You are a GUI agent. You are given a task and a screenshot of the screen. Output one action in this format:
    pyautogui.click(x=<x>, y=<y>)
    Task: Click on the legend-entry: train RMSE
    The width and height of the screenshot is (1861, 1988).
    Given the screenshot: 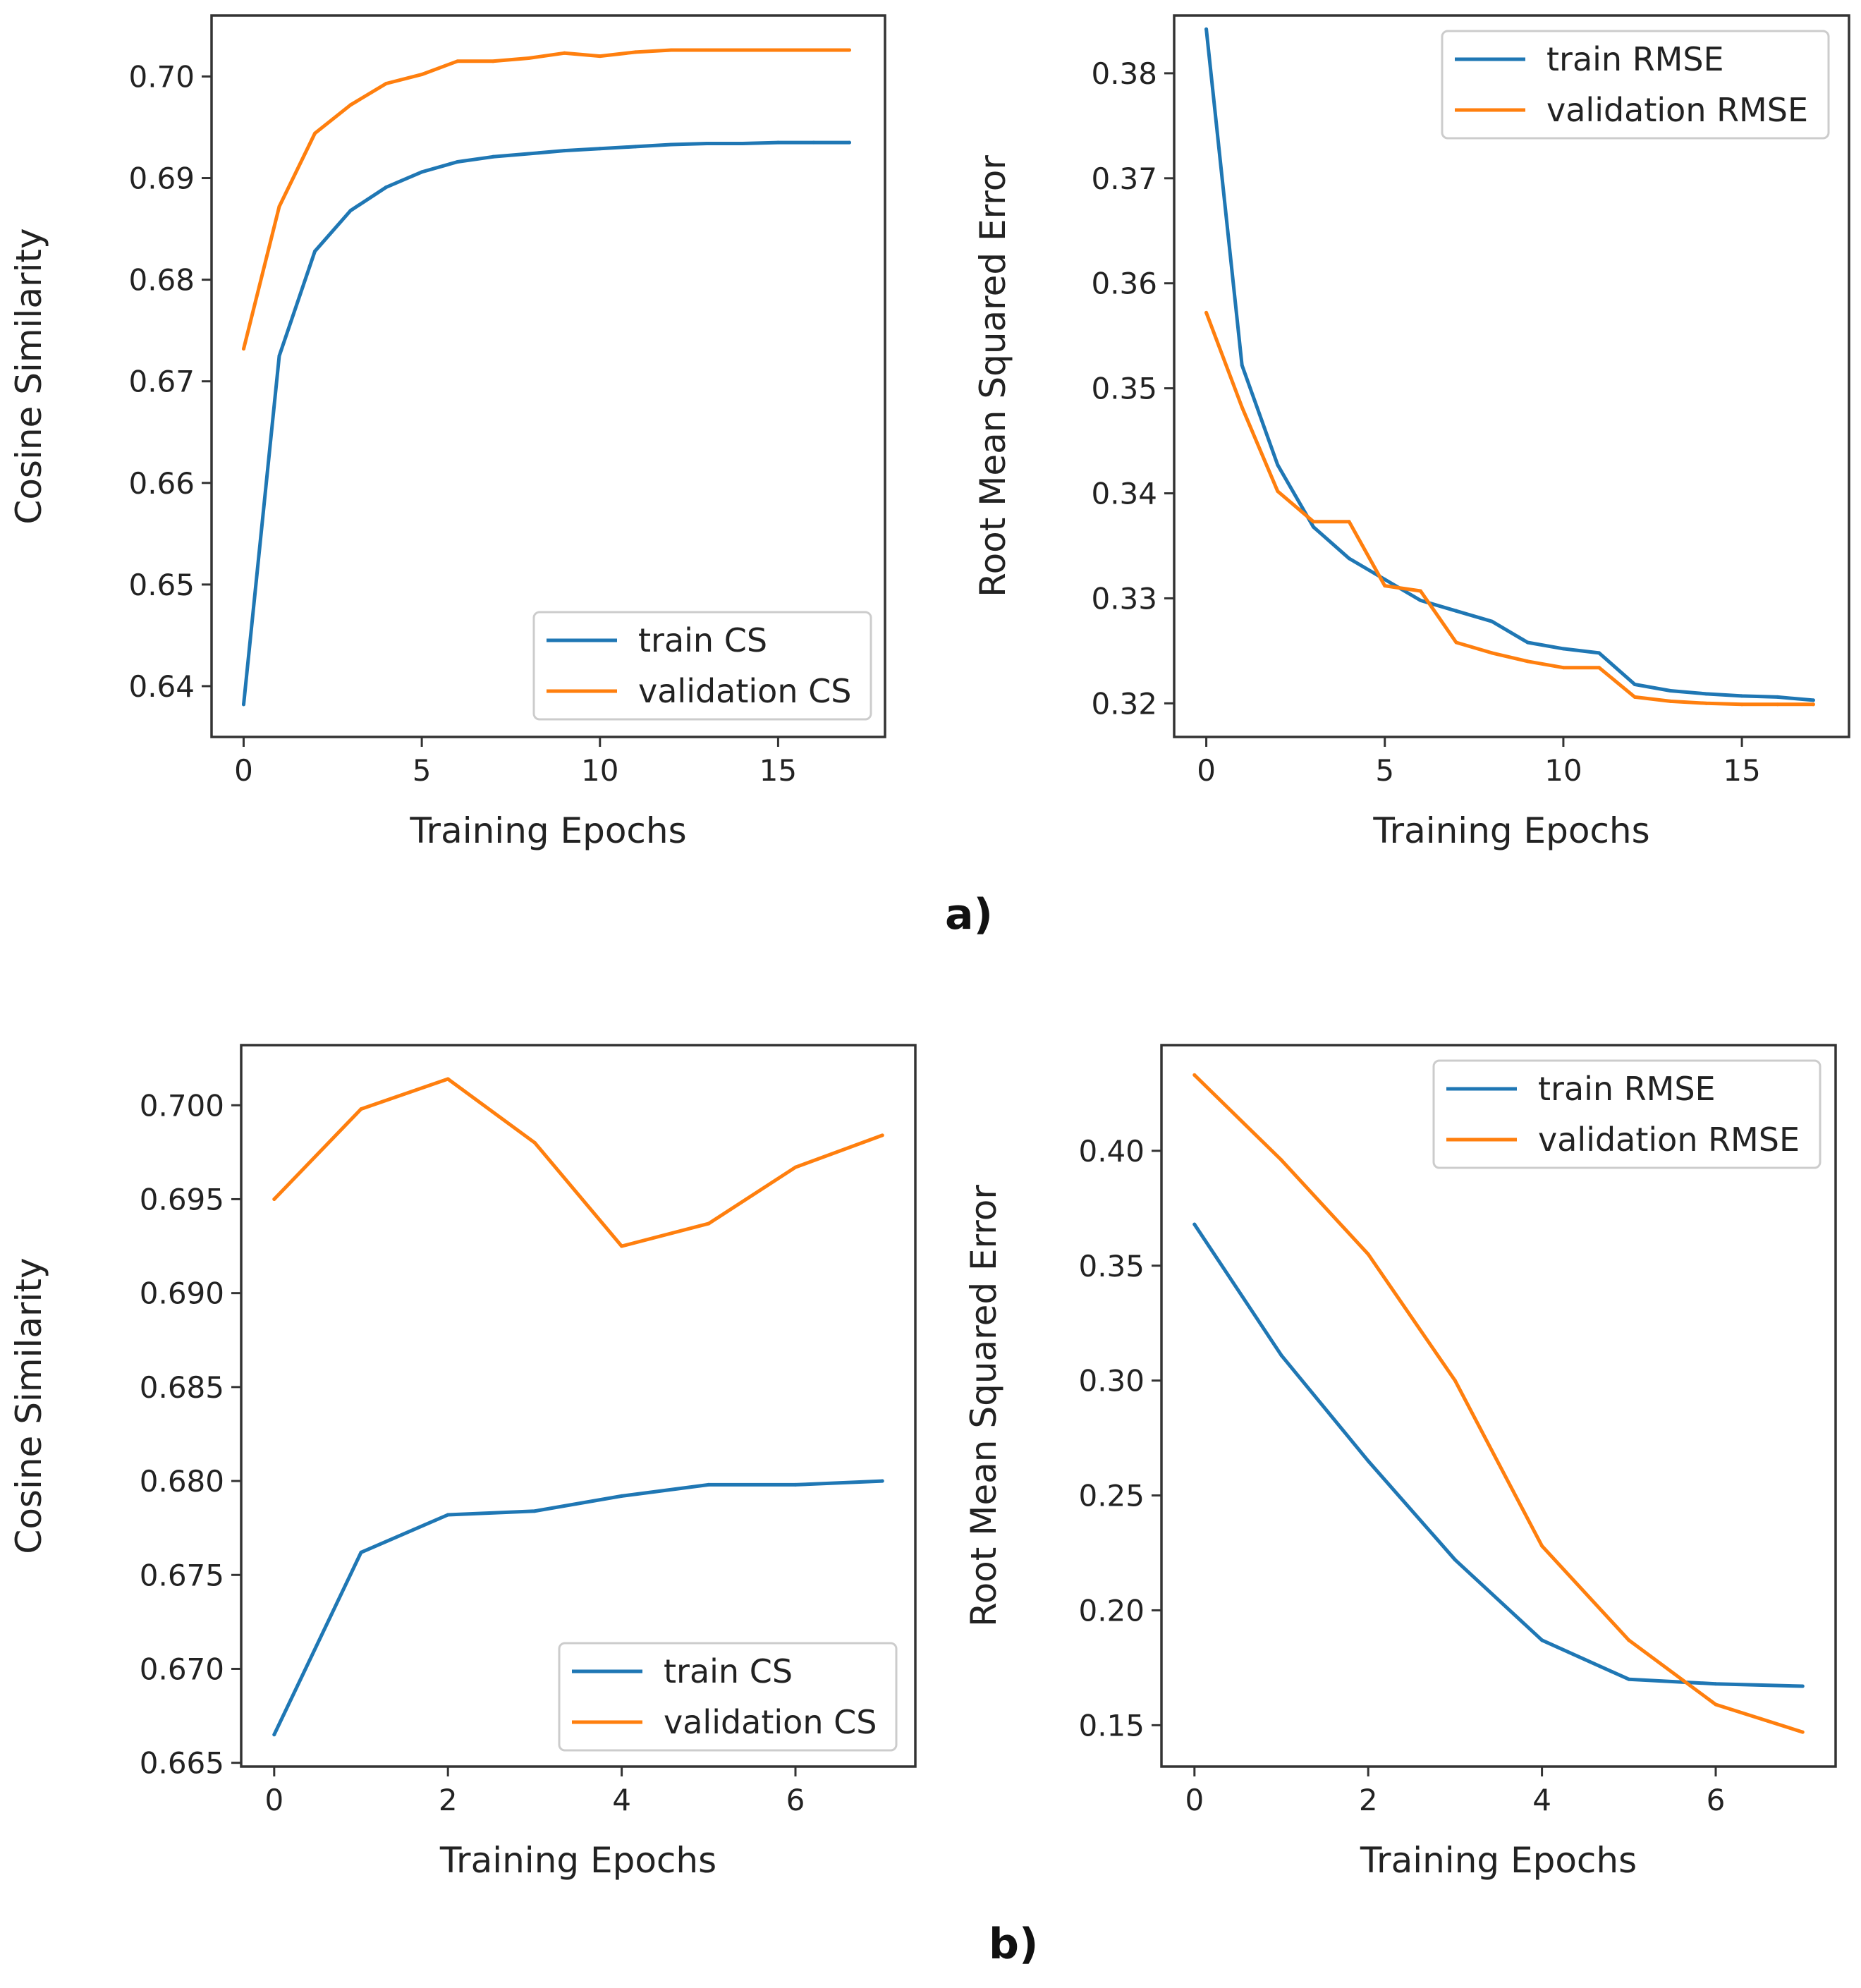 What is the action you would take?
    pyautogui.click(x=1635, y=59)
    